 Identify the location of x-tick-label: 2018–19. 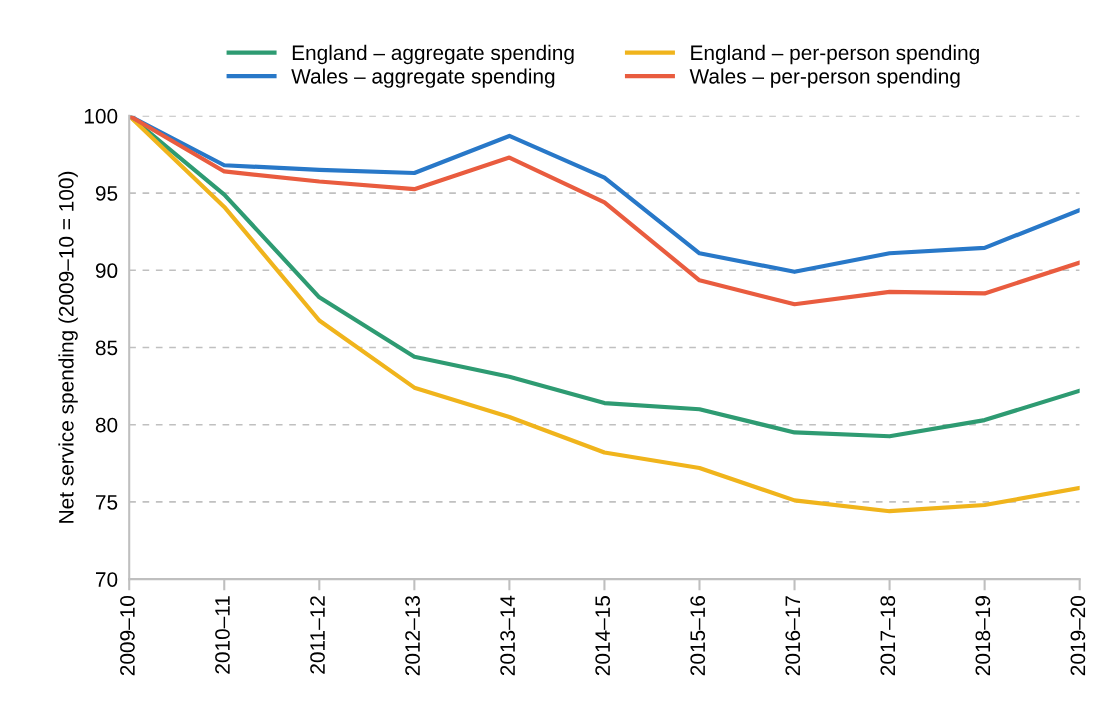
(983, 636).